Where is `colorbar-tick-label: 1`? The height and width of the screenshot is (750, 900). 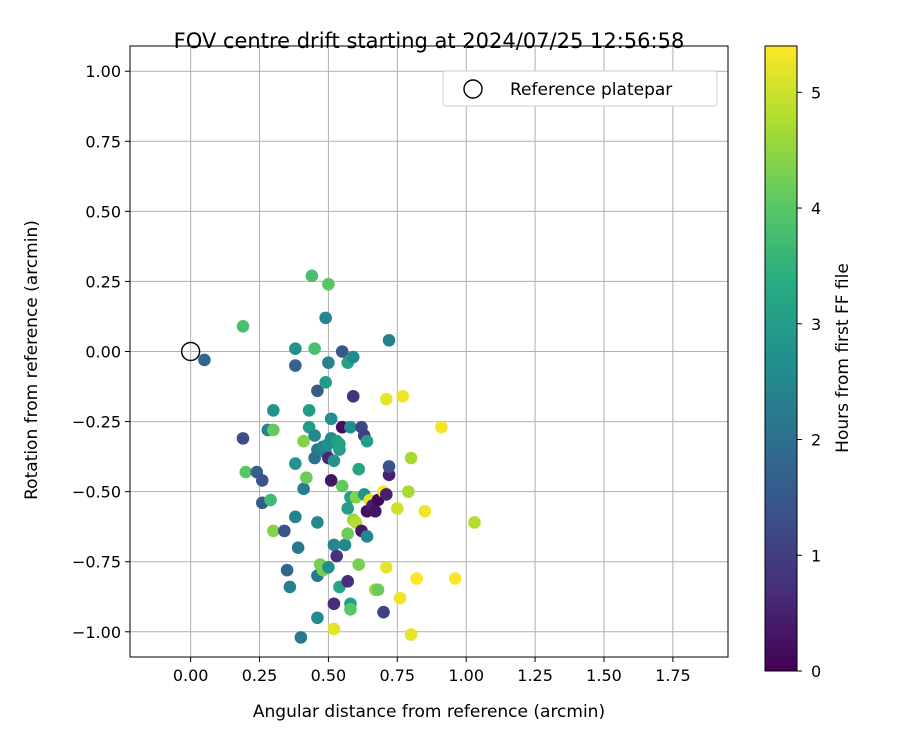
colorbar-tick-label: 1 is located at coordinates (816, 555).